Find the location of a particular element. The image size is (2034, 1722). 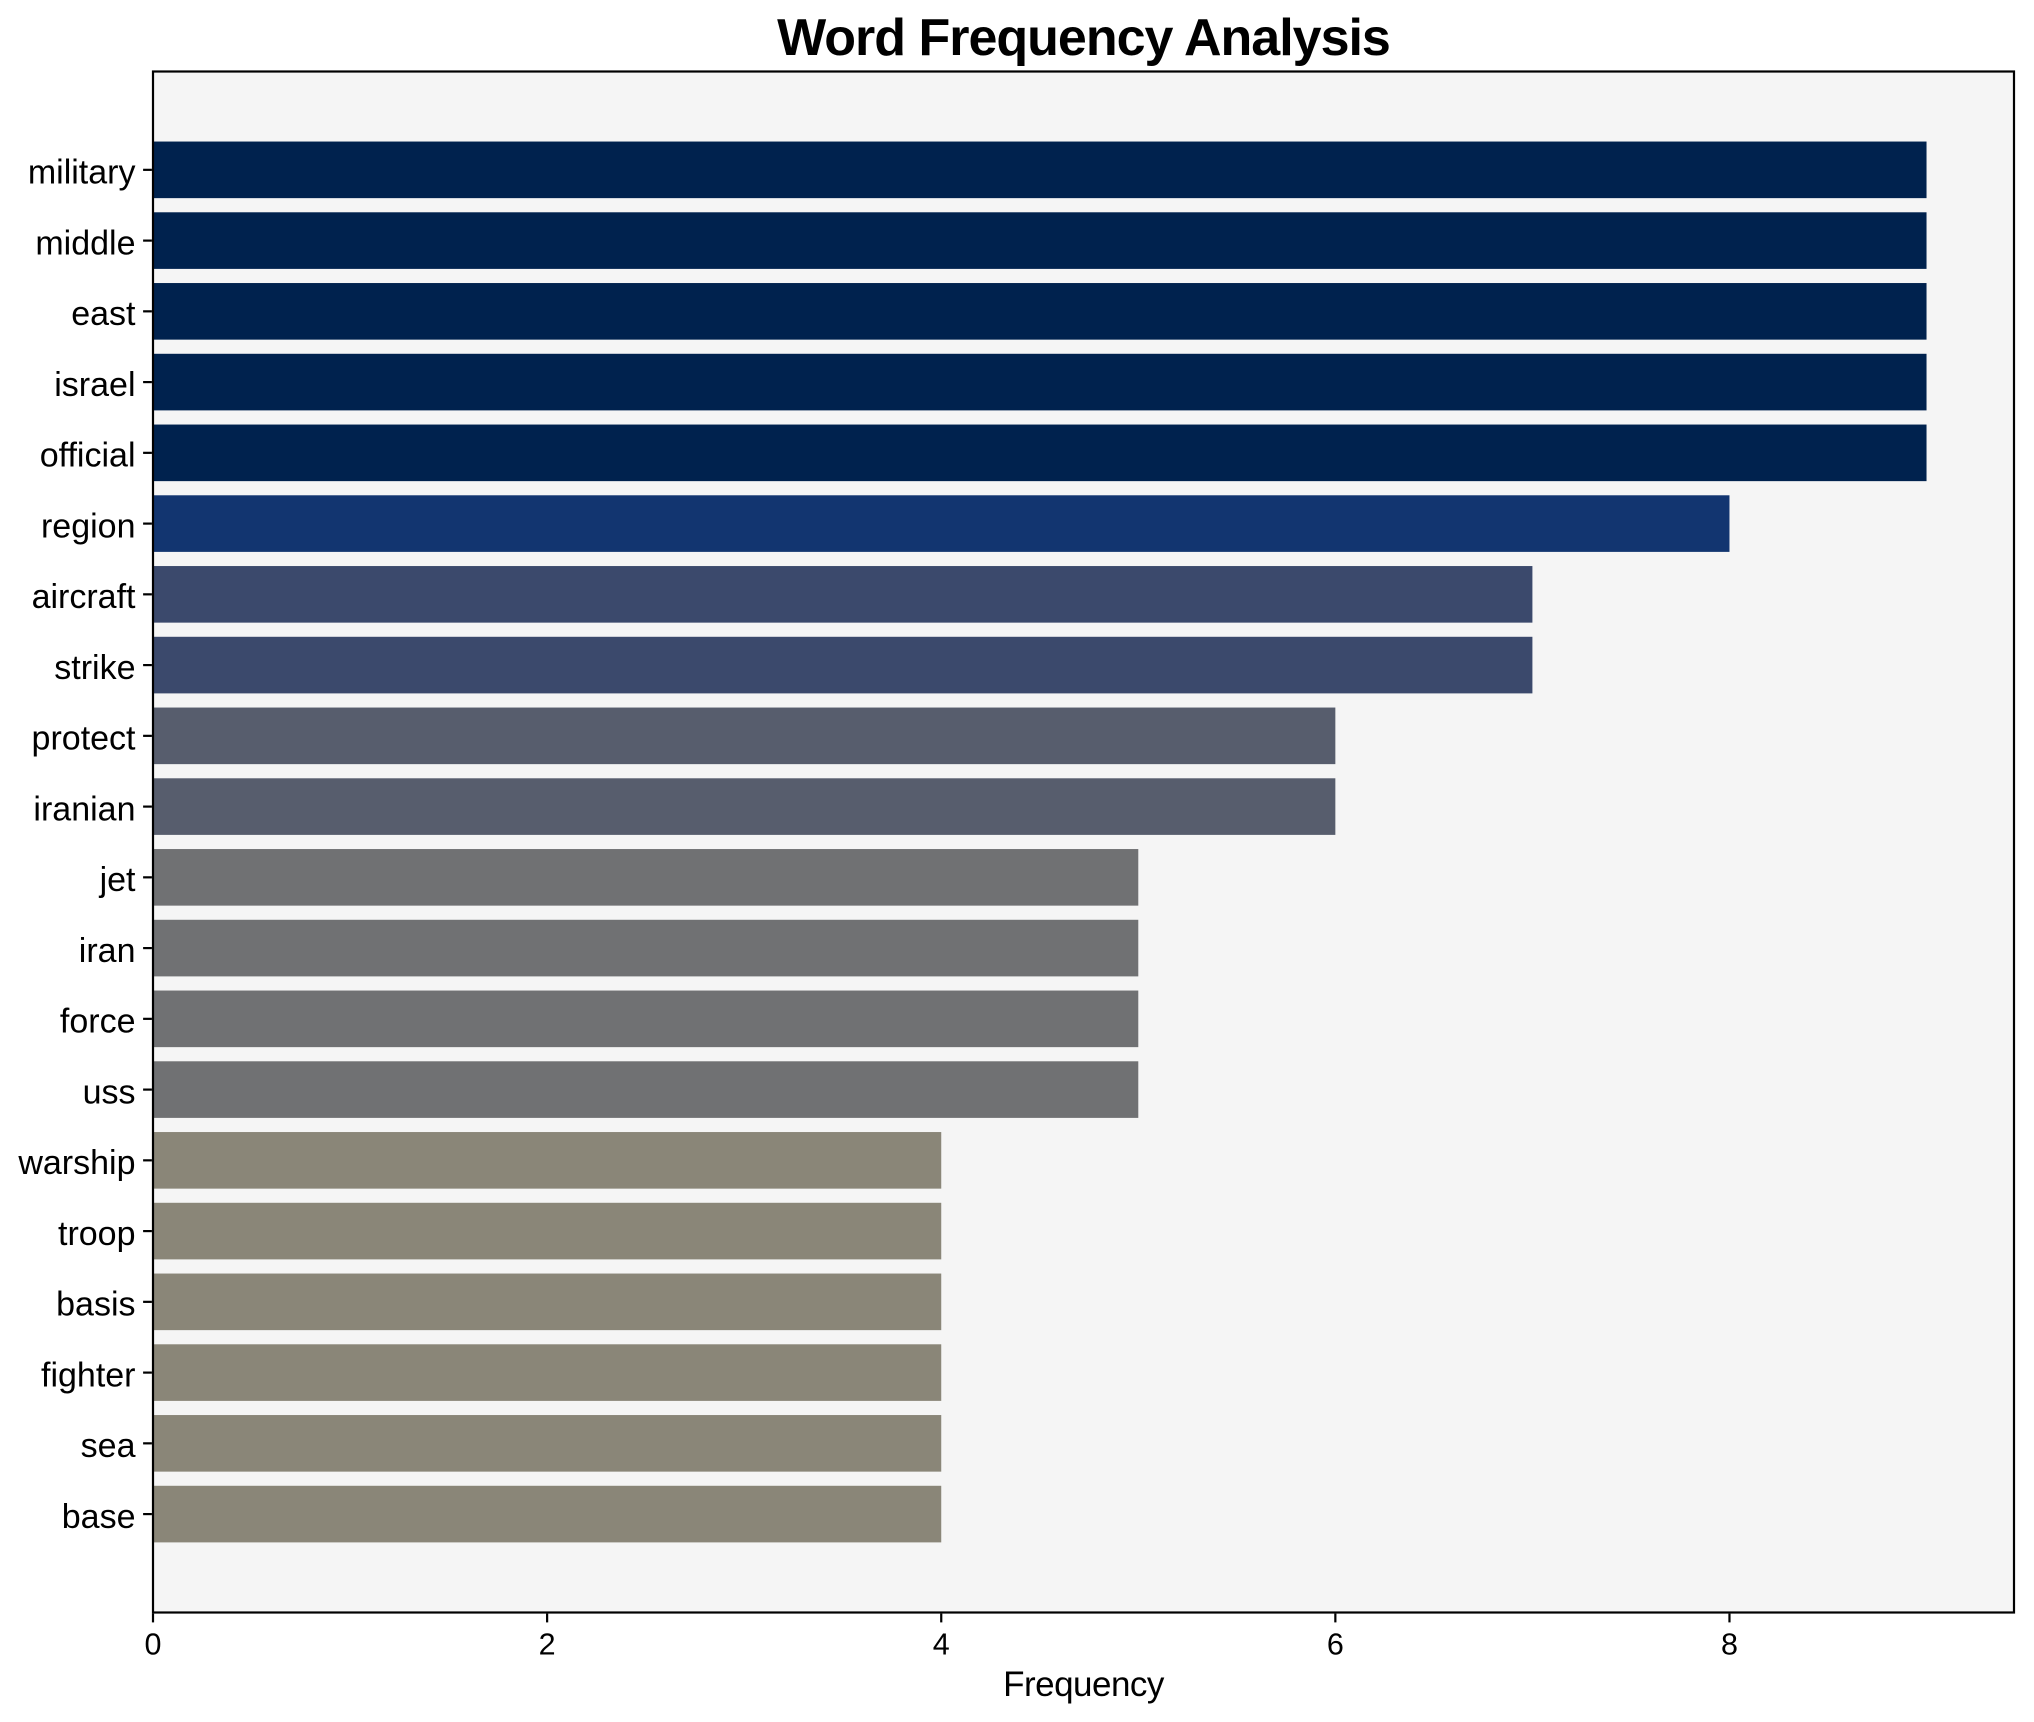

svg-text: Word Frequency Analysis is located at coordinates (1083, 38).